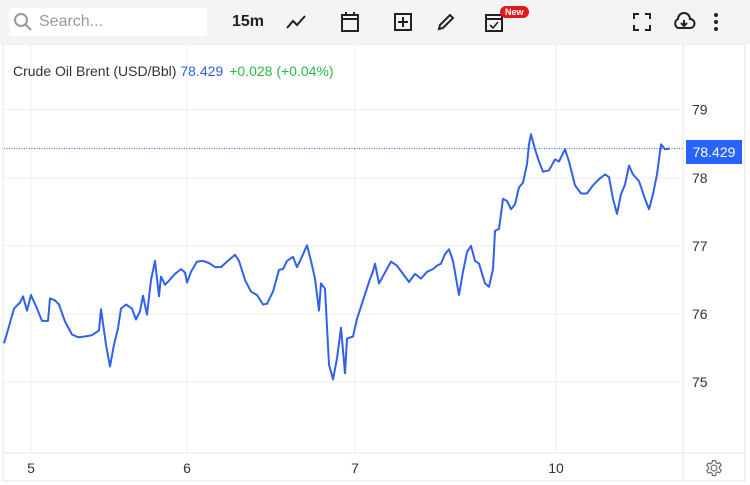 The height and width of the screenshot is (485, 750). I want to click on gear-icon, so click(714, 468).